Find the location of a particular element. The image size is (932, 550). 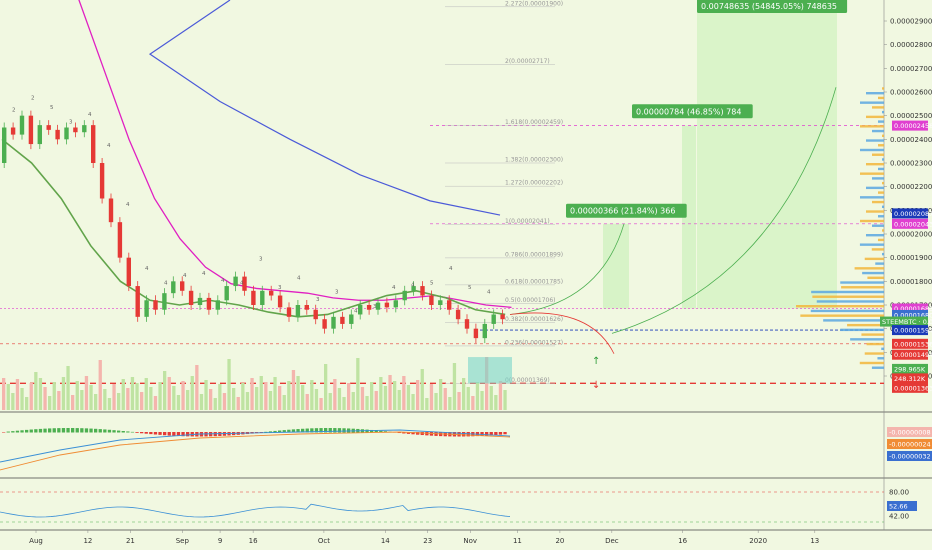

macd-tag-label: -0.00000024 is located at coordinates (910, 445).